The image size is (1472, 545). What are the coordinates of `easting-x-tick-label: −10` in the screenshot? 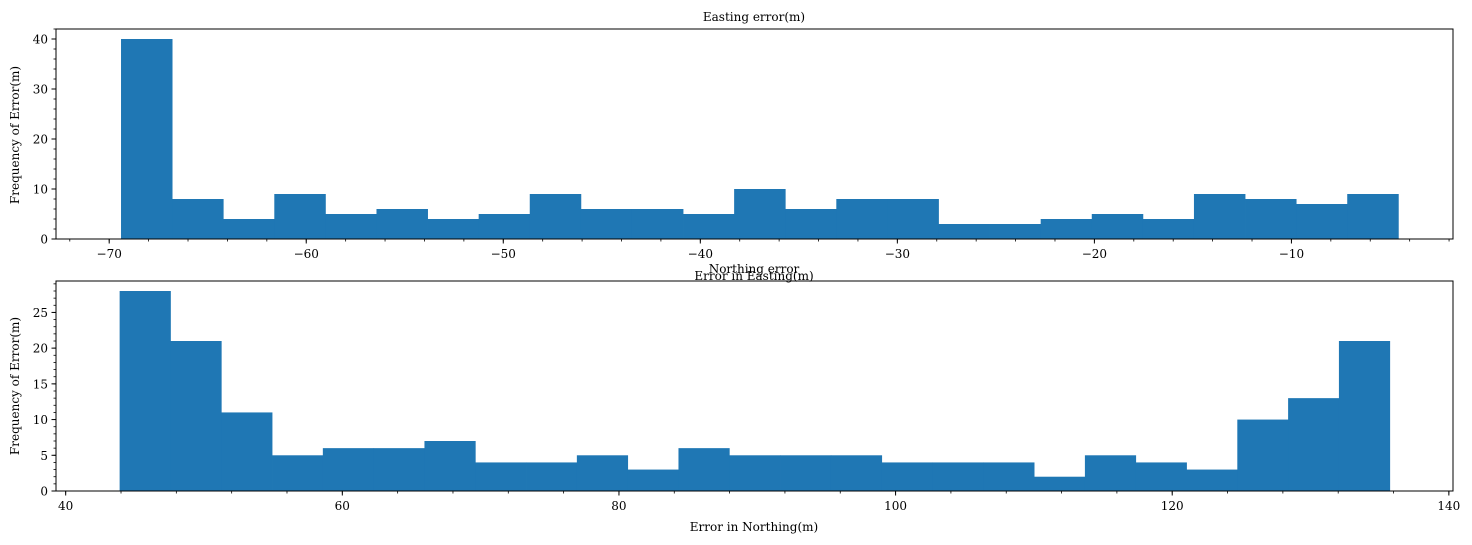 It's located at (1291, 254).